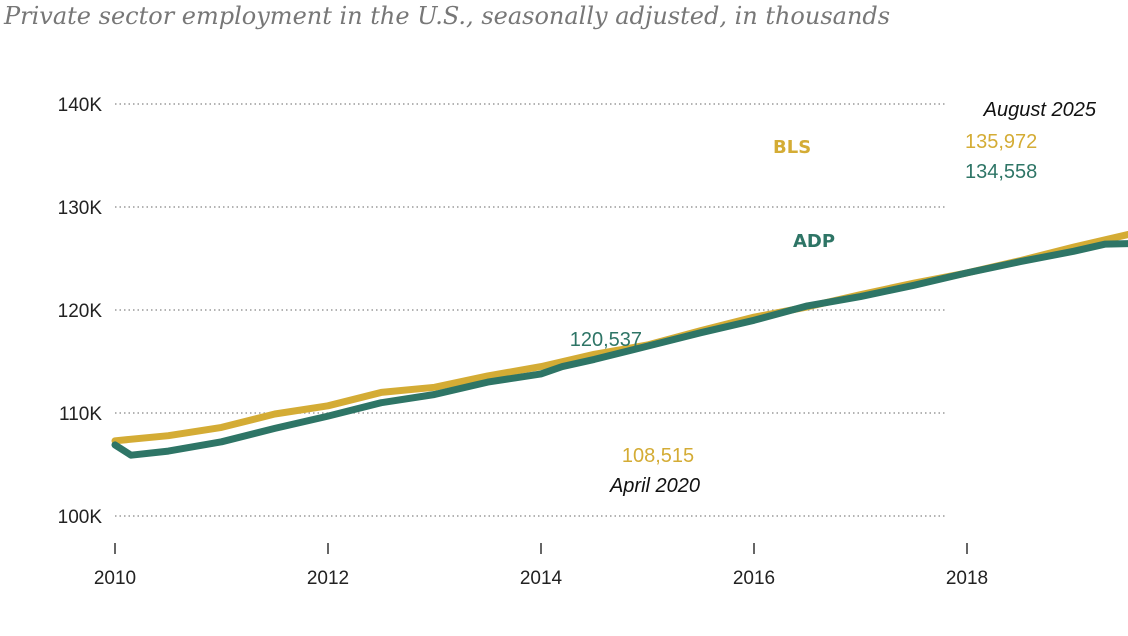  What do you see at coordinates (654, 486) in the screenshot?
I see `low-date-label: April 2020` at bounding box center [654, 486].